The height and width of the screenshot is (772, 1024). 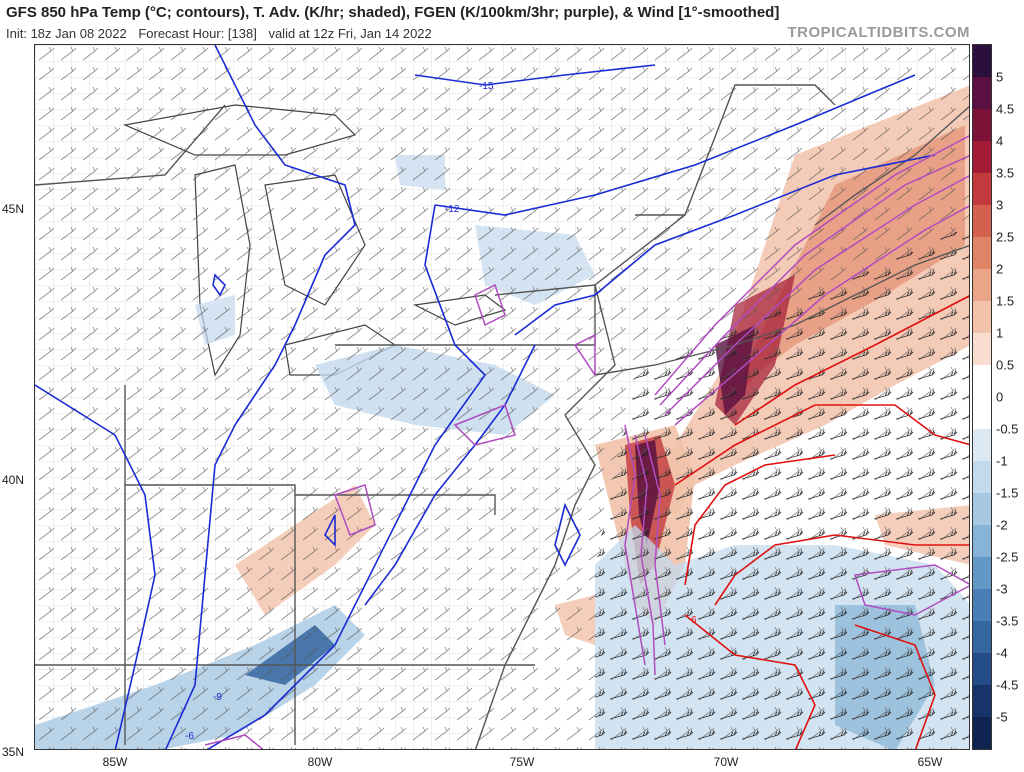 I want to click on color-scale-label: 2.5, so click(x=1005, y=237).